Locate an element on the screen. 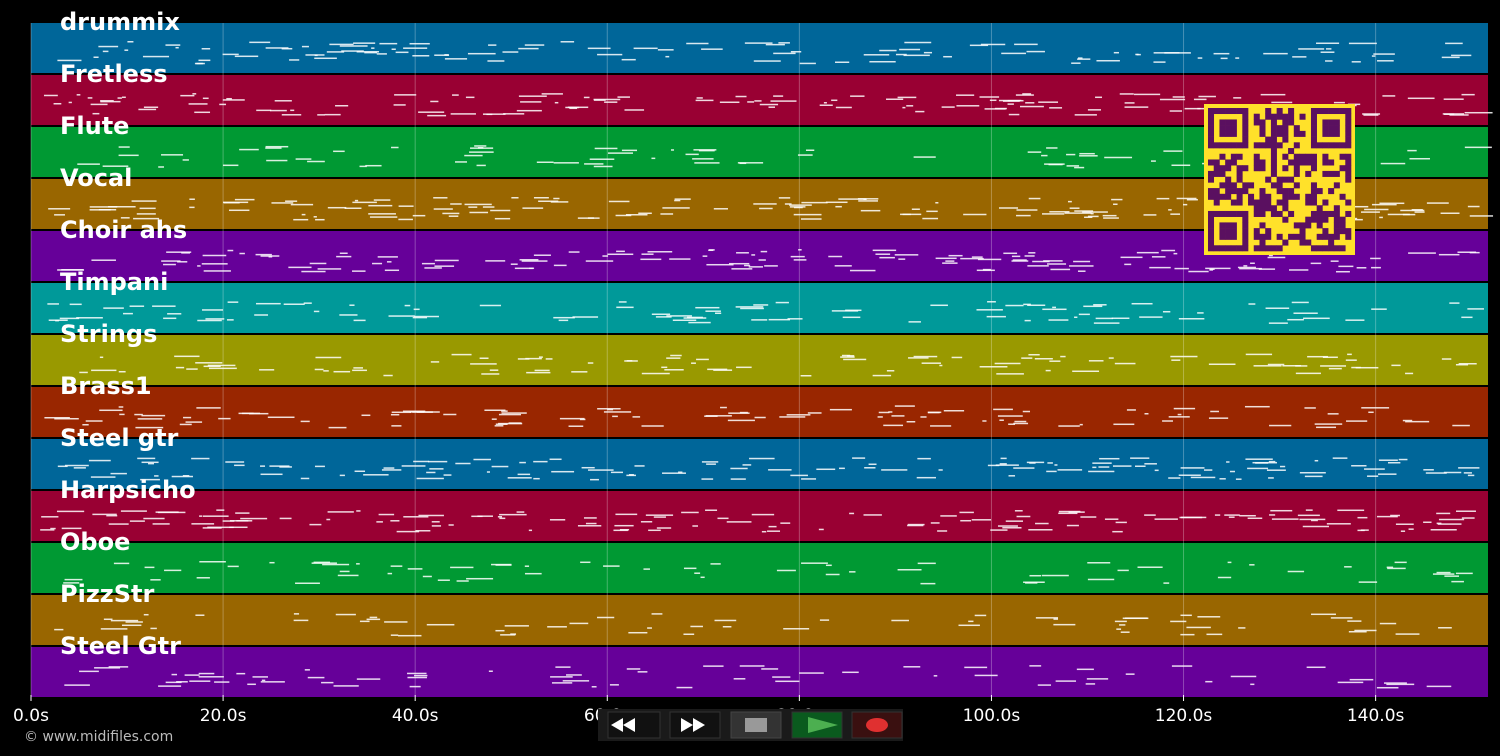  fast-forward-button is located at coordinates (695, 725).